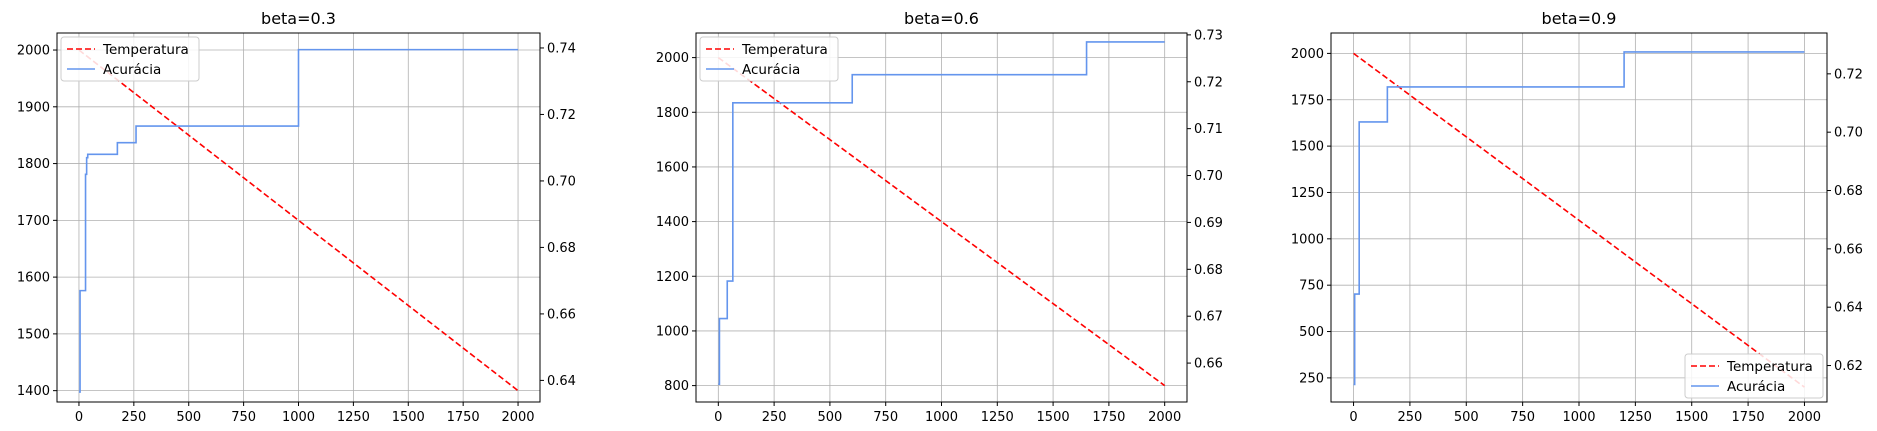 Image resolution: width=1877 pixels, height=431 pixels. I want to click on y-left-tick-label: 1700, so click(33, 221).